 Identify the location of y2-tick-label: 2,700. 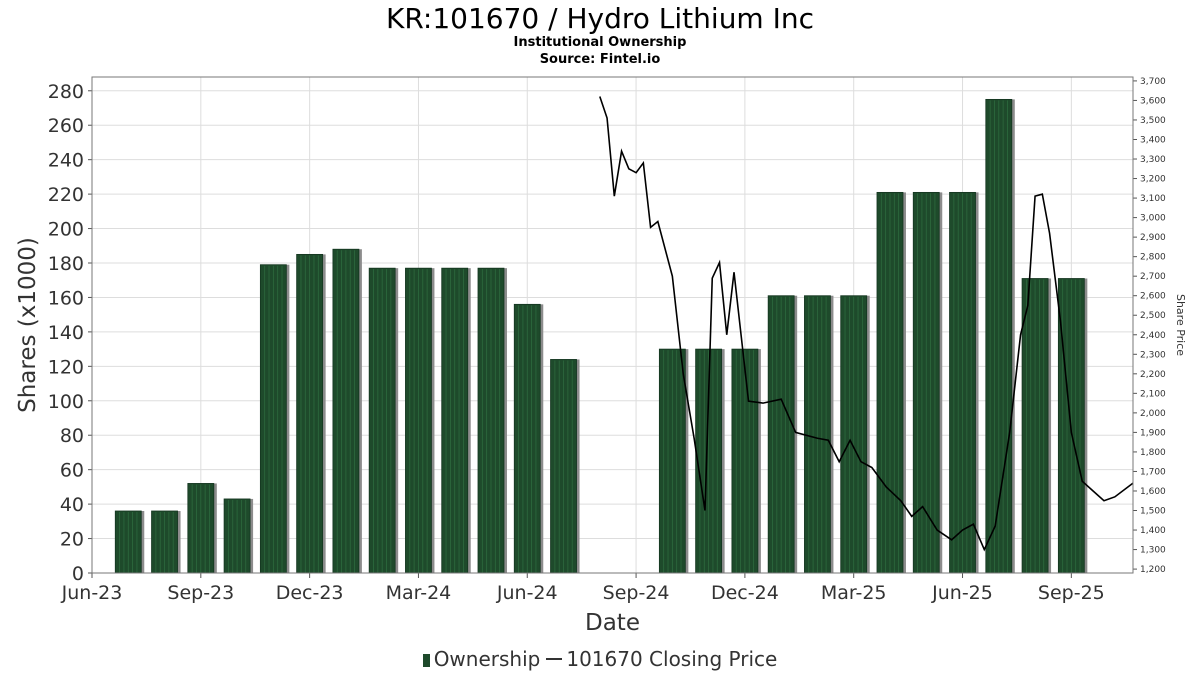
(1153, 277).